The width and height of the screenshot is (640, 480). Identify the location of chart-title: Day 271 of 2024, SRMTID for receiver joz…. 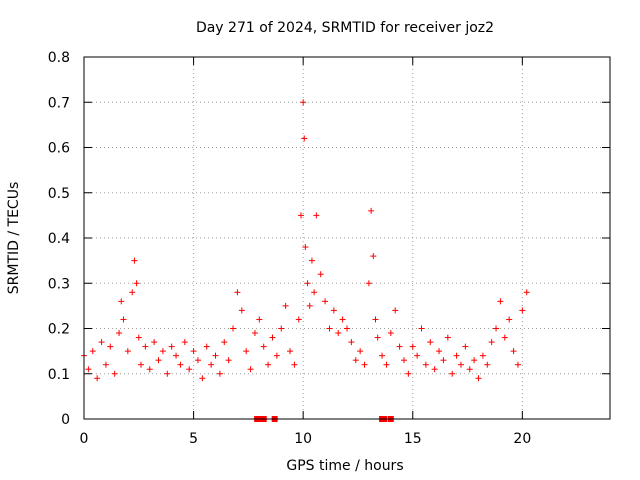
(345, 28).